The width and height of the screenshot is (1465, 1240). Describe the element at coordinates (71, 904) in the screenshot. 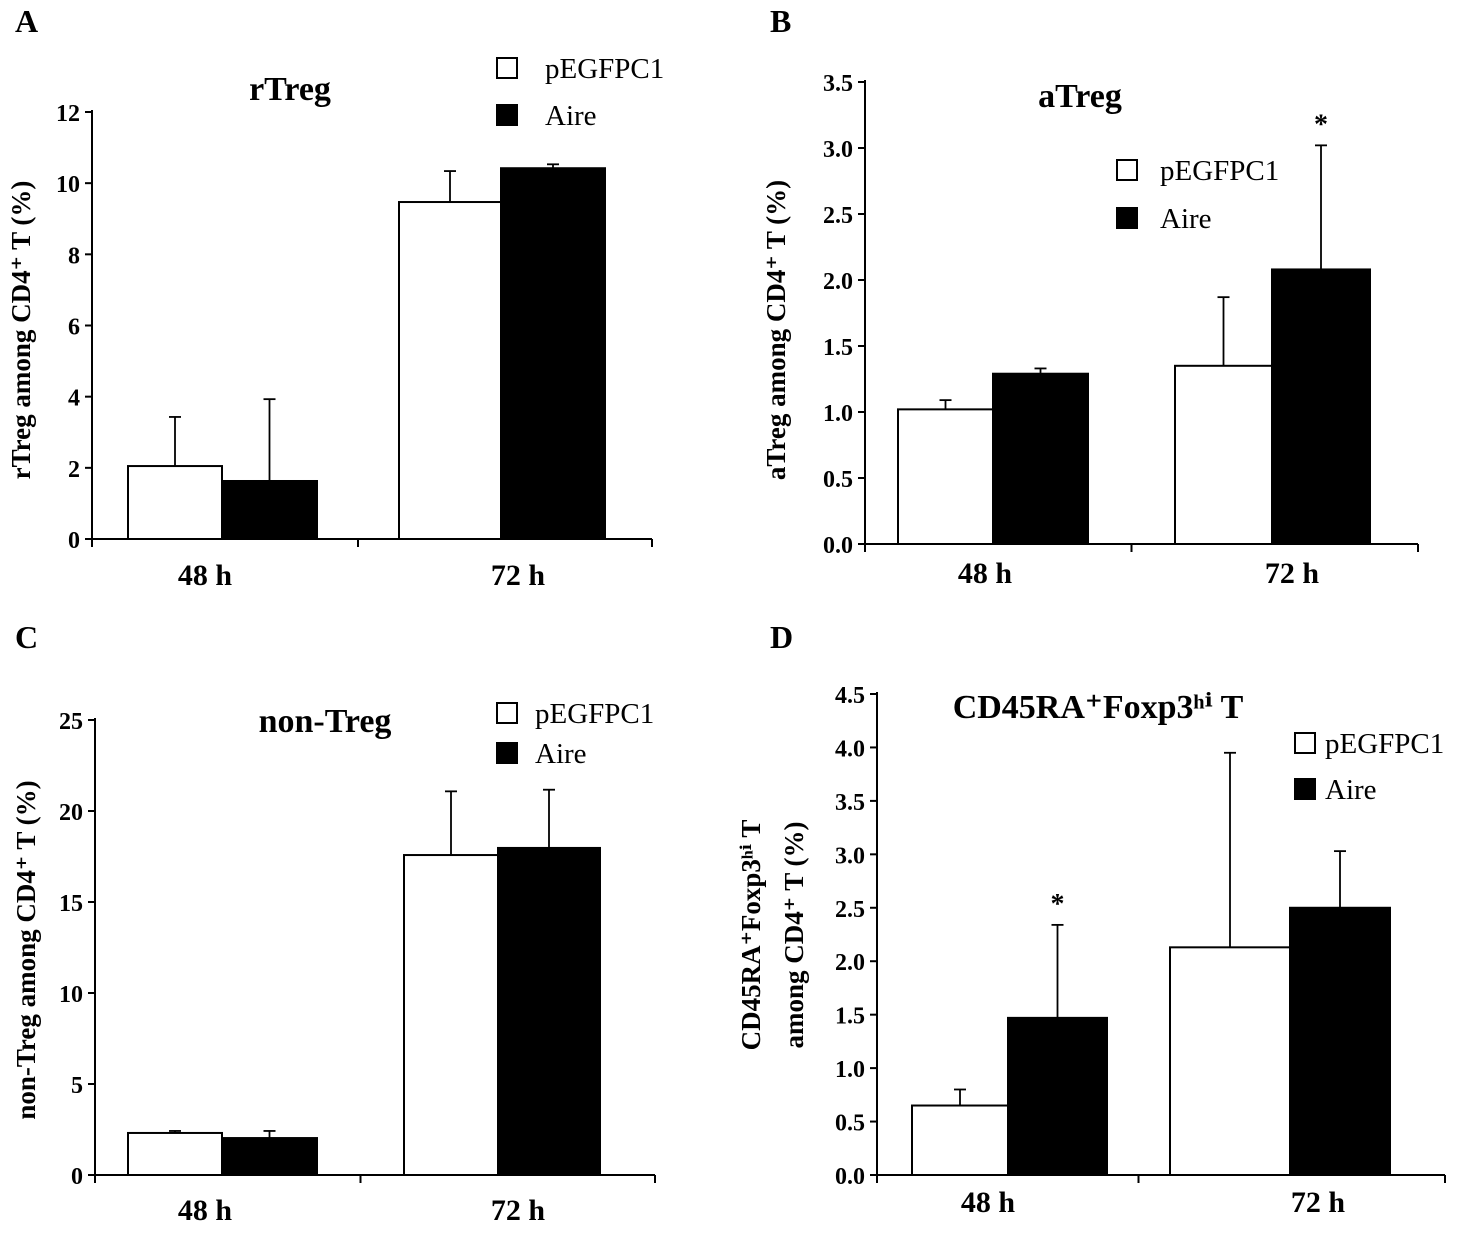

I see `y-tick-label: 15` at that location.